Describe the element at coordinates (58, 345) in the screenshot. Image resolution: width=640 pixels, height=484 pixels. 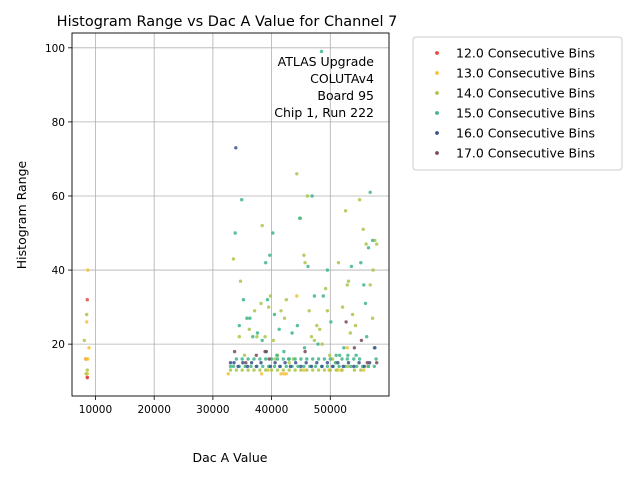
I see `y-tick-label: 20` at that location.